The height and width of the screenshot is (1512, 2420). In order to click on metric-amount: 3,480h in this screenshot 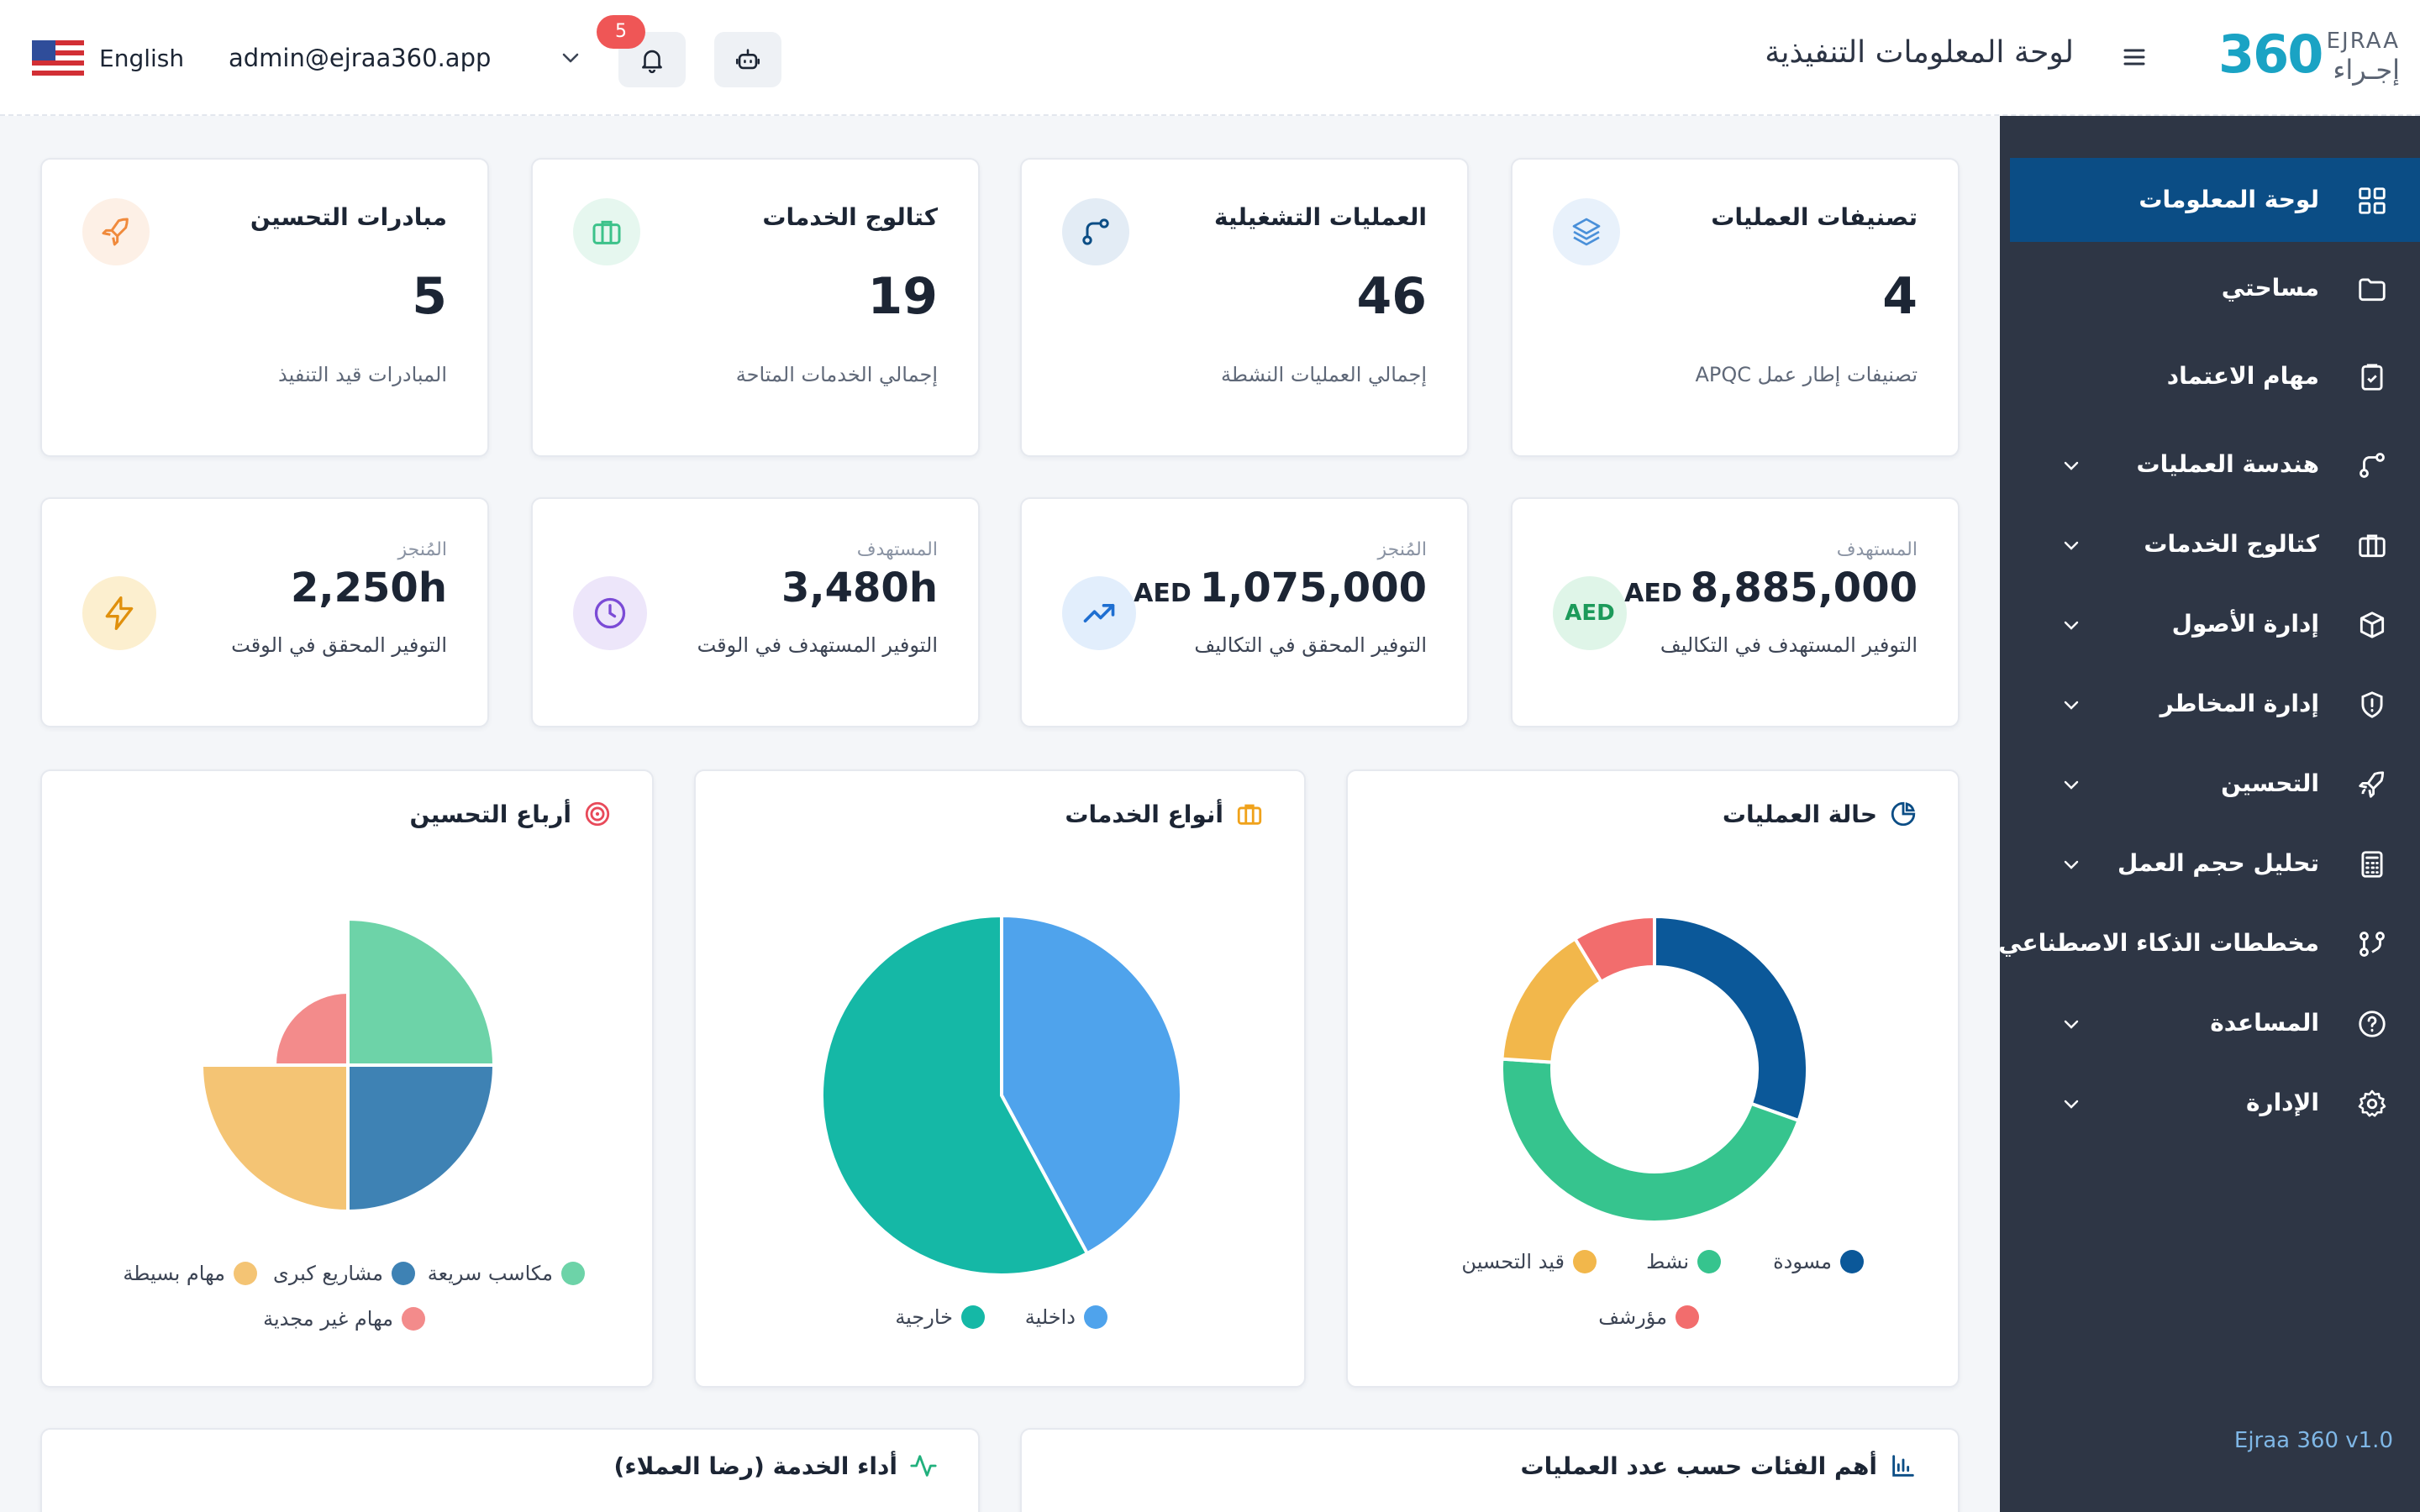, I will do `click(859, 588)`.